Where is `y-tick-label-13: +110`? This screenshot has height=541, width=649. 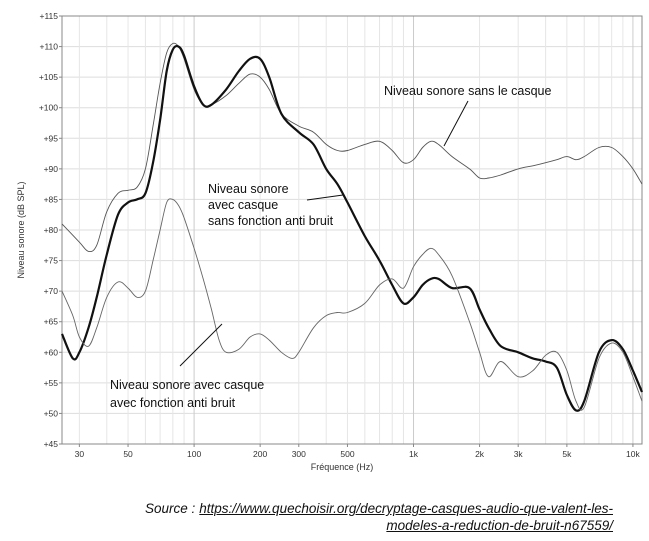 y-tick-label-13: +110 is located at coordinates (48, 47).